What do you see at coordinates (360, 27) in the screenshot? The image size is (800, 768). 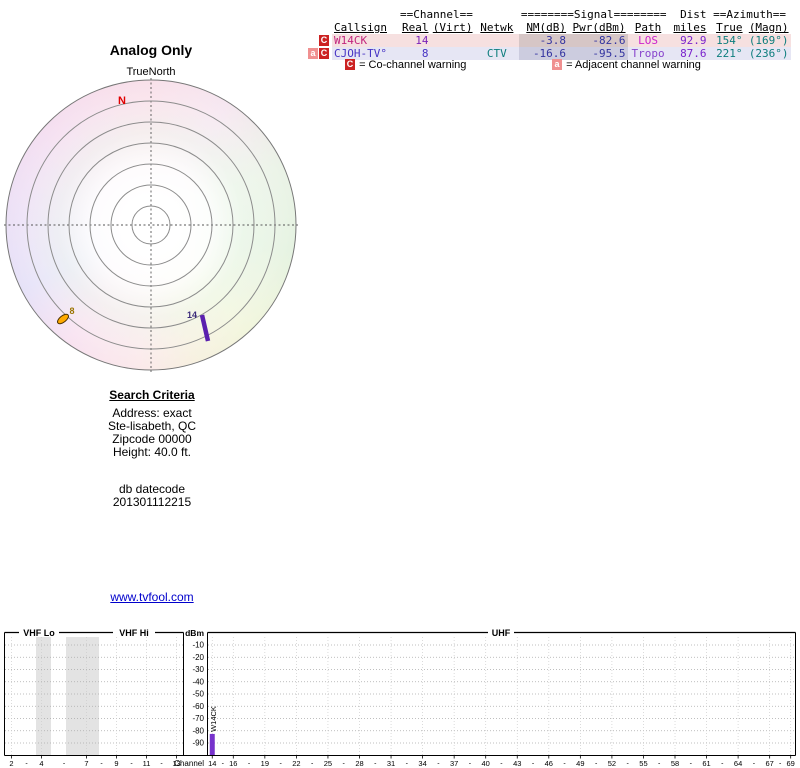 I see `col-header-callsign: Callsign` at bounding box center [360, 27].